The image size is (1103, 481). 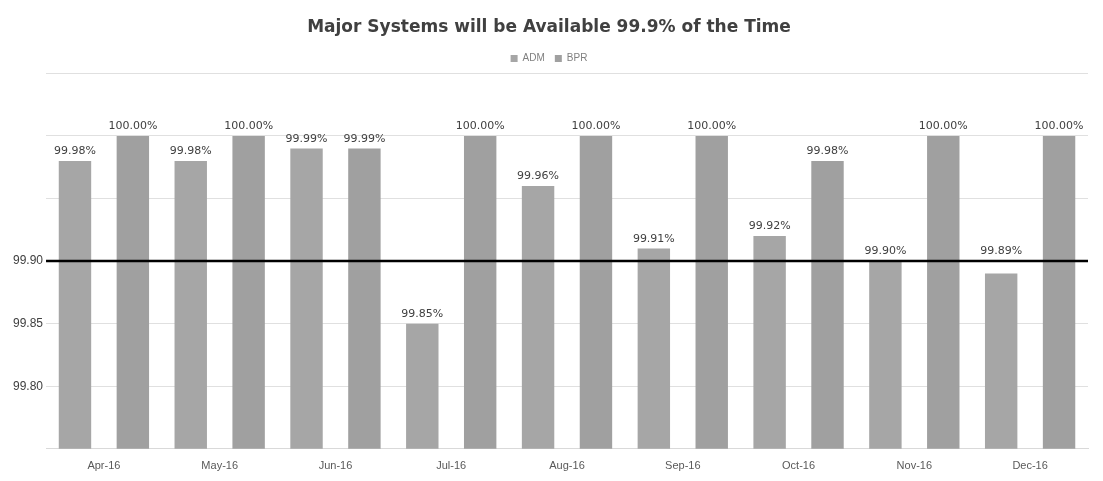 I want to click on x-tick-label: Aug-16, so click(x=567, y=465).